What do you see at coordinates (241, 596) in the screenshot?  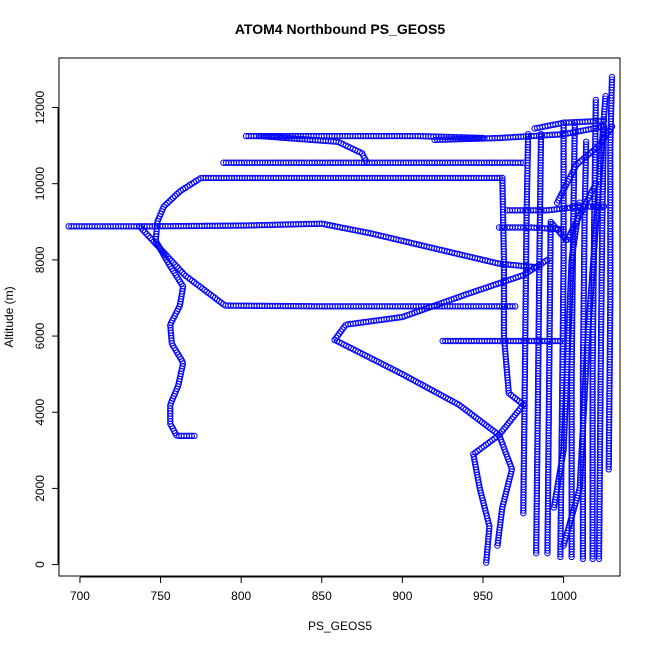 I see `x-tick-label: 800` at bounding box center [241, 596].